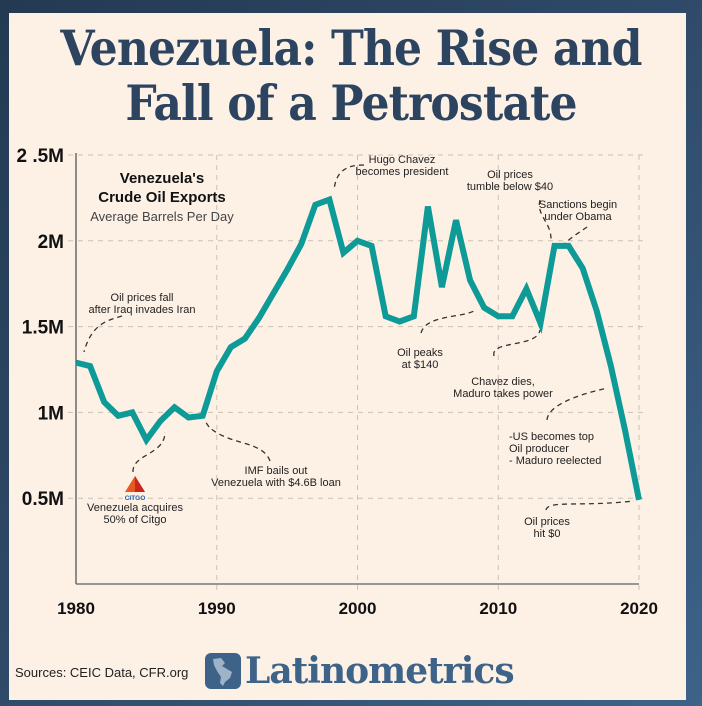 This screenshot has width=702, height=706. I want to click on annotation-label: IMF bails out Venezuela with $4.6B loan, so click(276, 477).